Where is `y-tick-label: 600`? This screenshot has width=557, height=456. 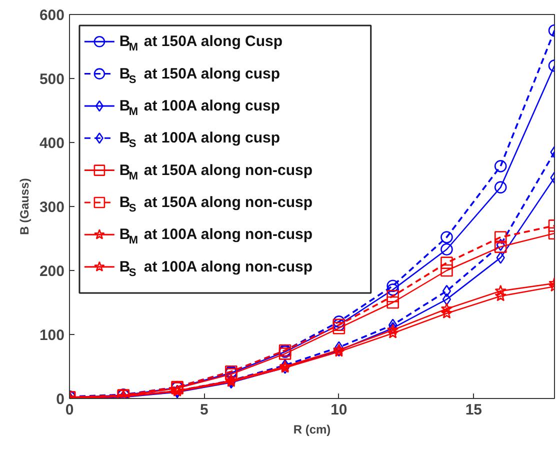
y-tick-label: 600 is located at coordinates (52, 15).